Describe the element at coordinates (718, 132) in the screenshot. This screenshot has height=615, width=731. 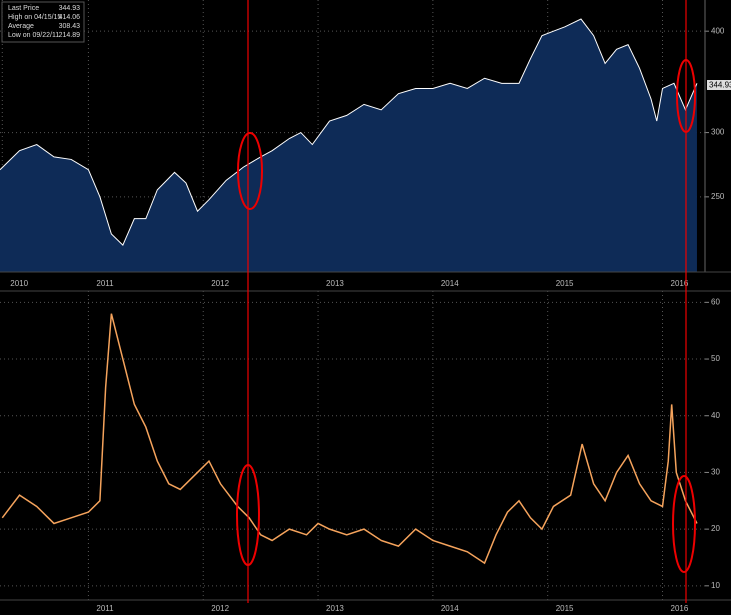
I see `y-tick-label: 300` at that location.